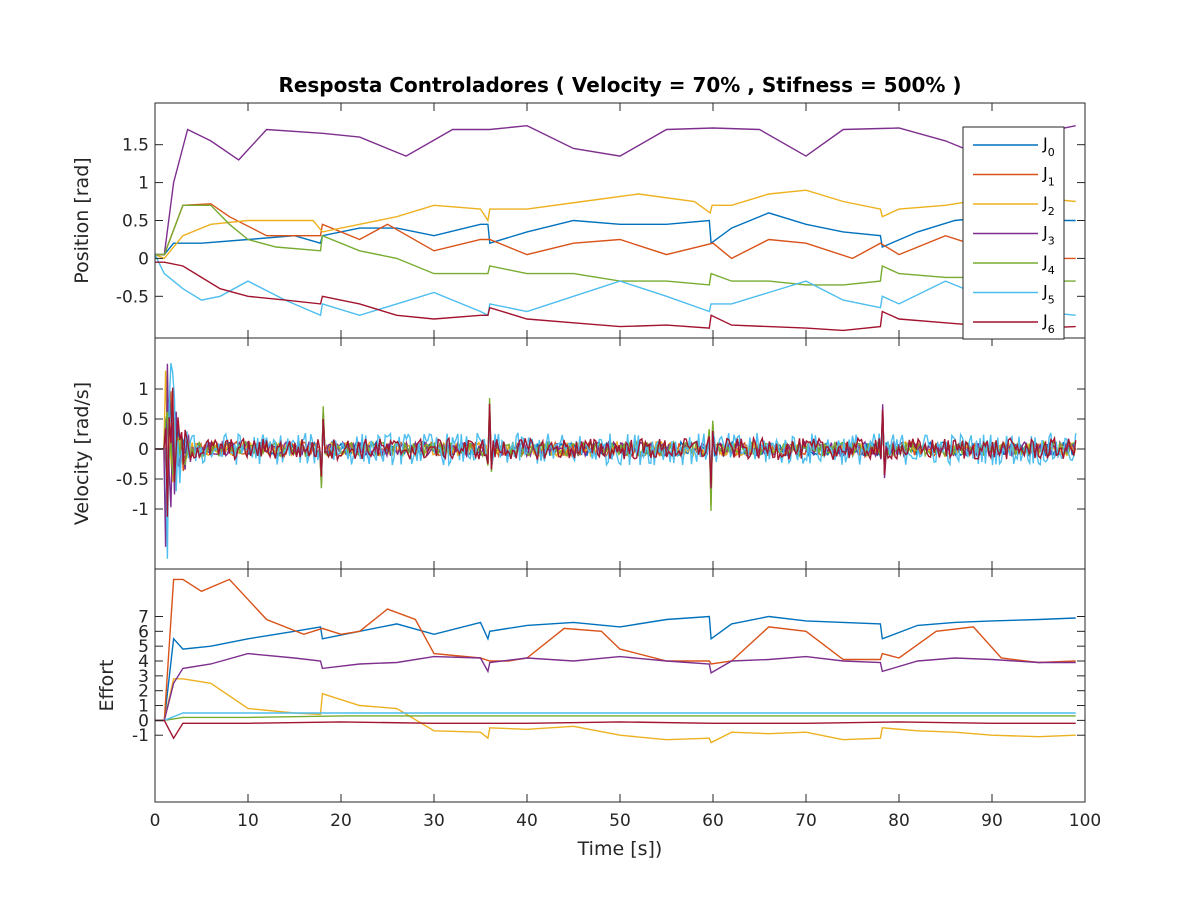  What do you see at coordinates (135, 222) in the screenshot?
I see `position-ytick-label: 0.5` at bounding box center [135, 222].